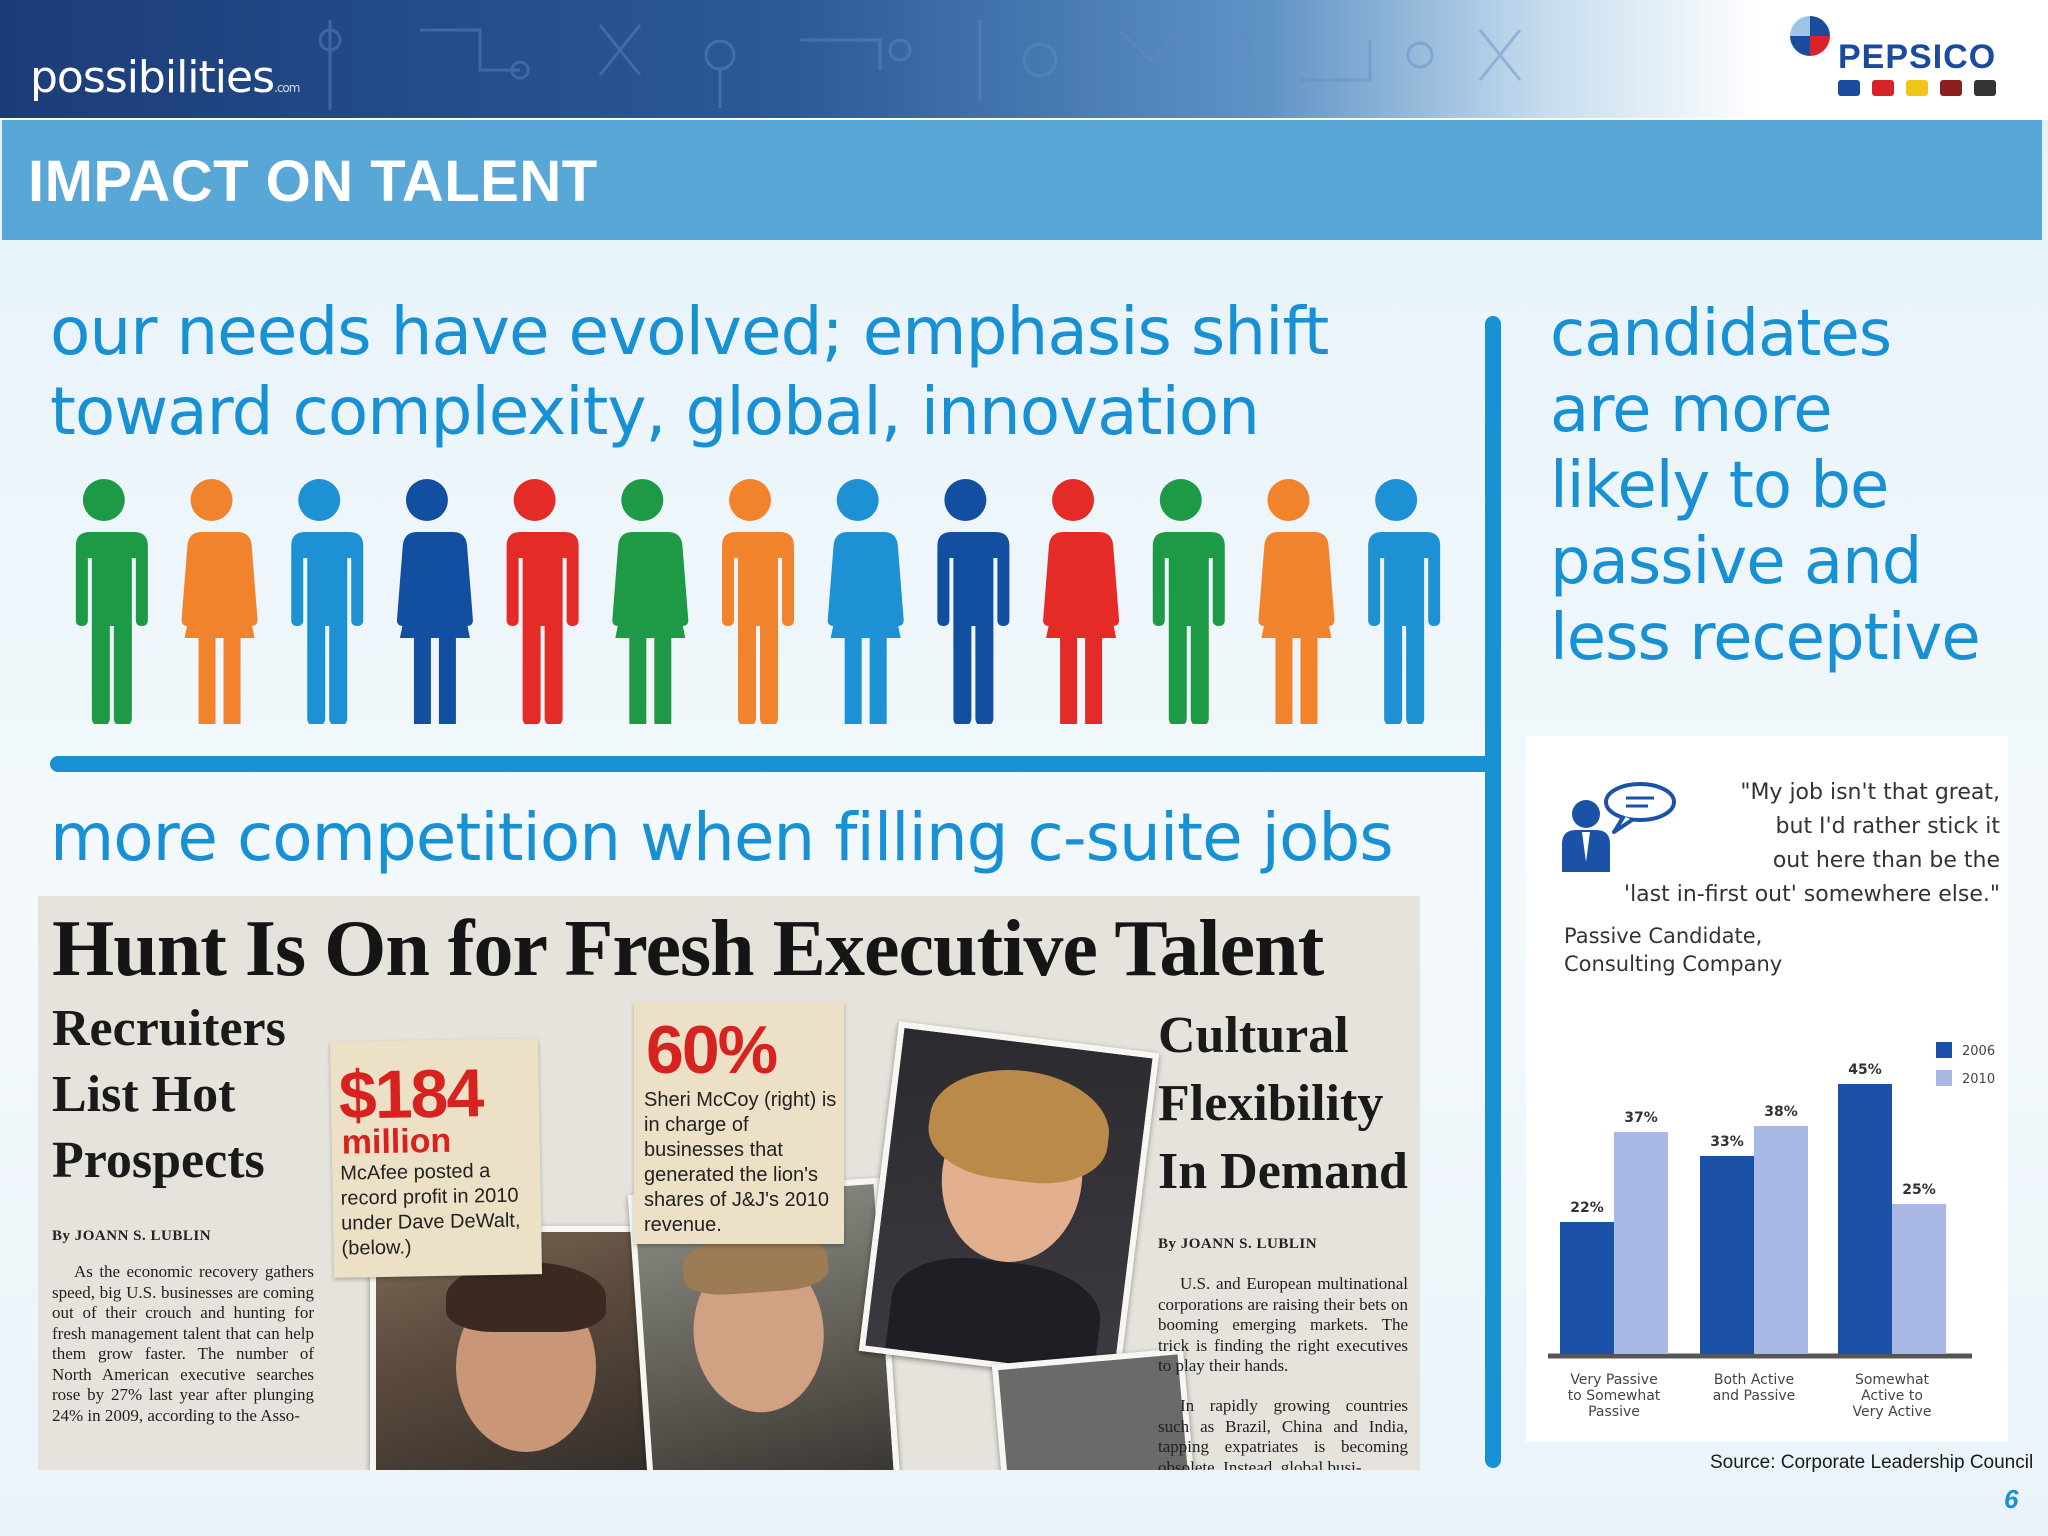 The height and width of the screenshot is (1536, 2048). What do you see at coordinates (1944, 1050) in the screenshot?
I see `legend-swatch-2006` at bounding box center [1944, 1050].